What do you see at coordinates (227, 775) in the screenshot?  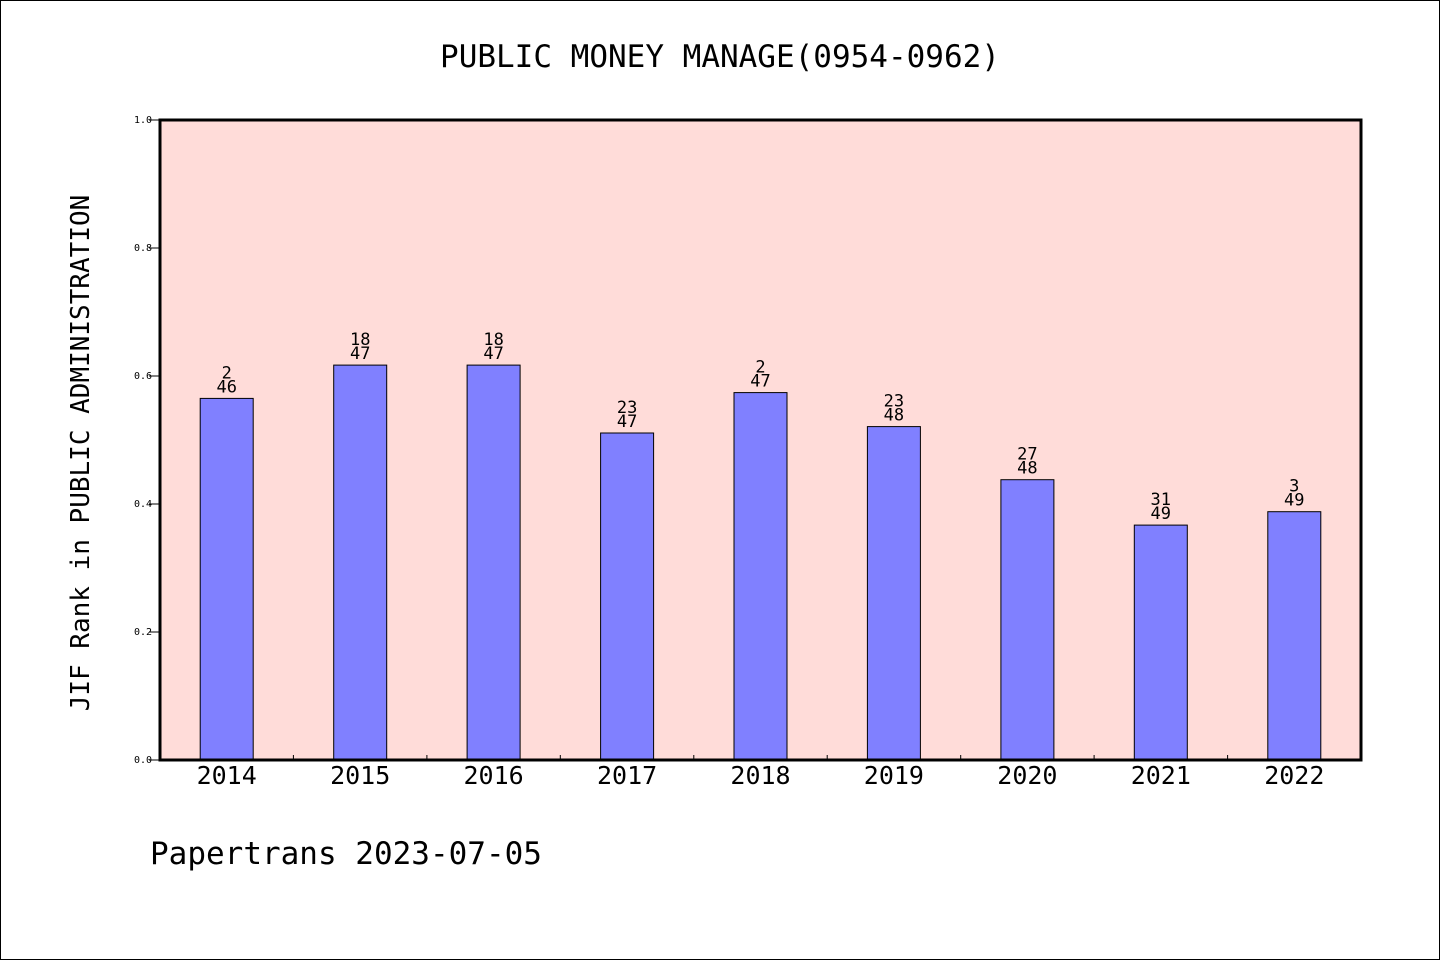 I see `x-tick-label-2014: 2014` at bounding box center [227, 775].